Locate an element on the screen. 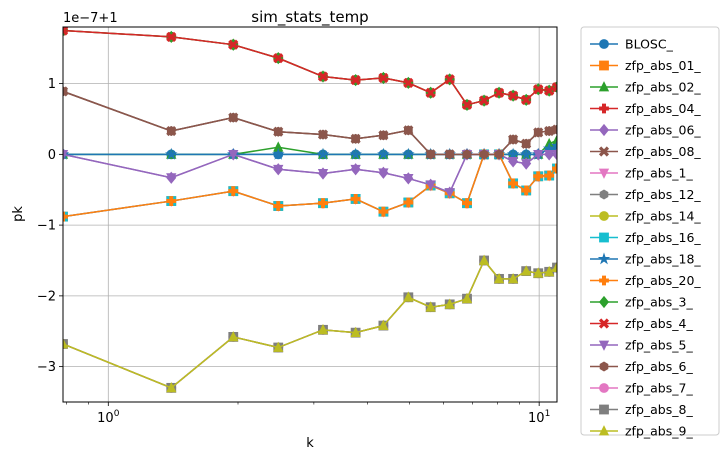 This screenshot has height=459, width=725. legend-entry: zfp_abs_7_ is located at coordinates (641, 388).